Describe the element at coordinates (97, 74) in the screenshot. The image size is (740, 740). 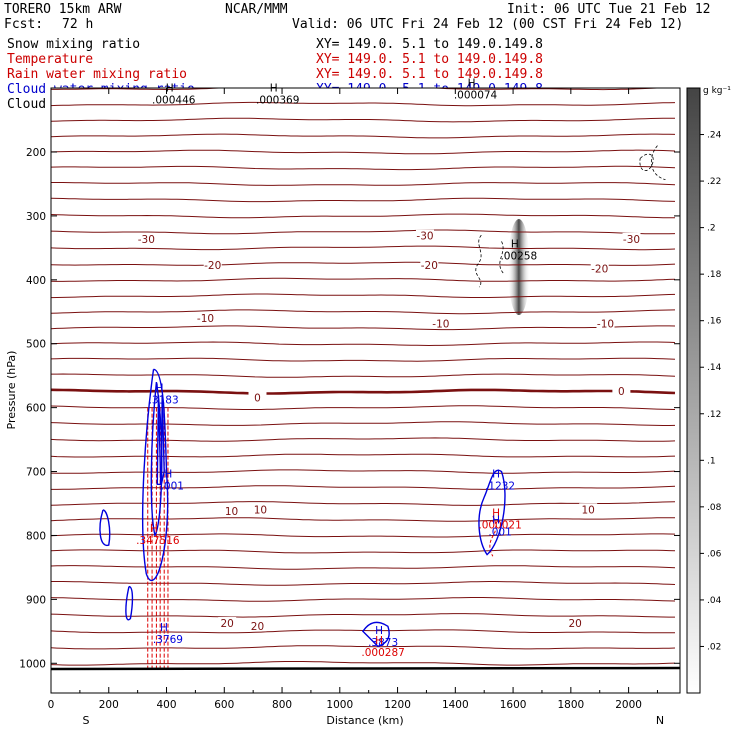
I see `legend-field-name: Rain water mixing ratio` at that location.